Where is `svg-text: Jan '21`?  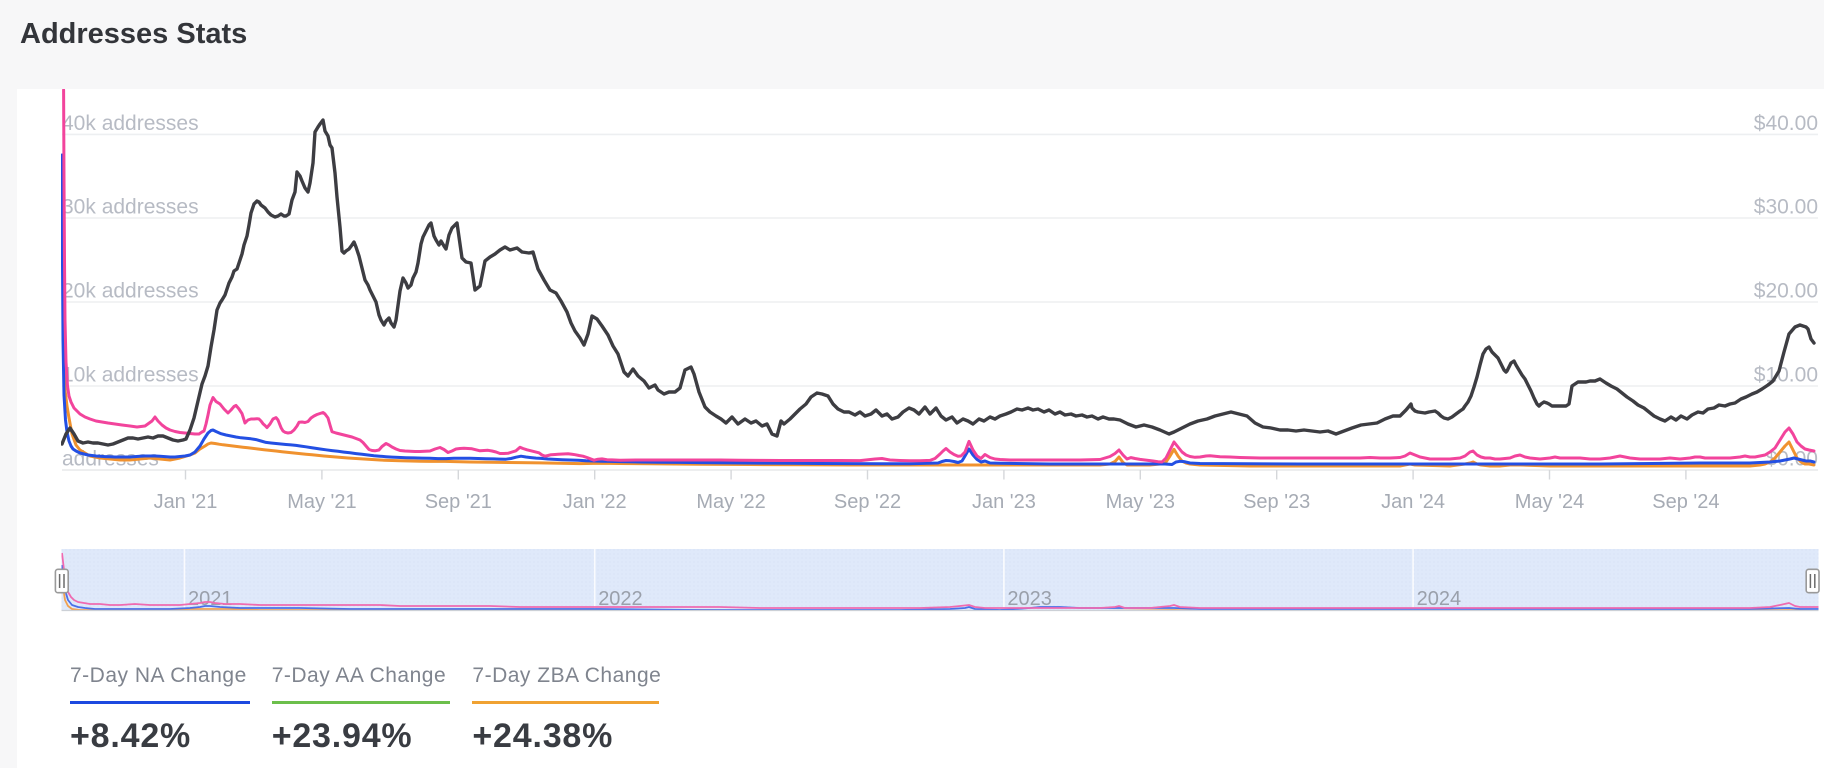
svg-text: Jan '21 is located at coordinates (186, 502).